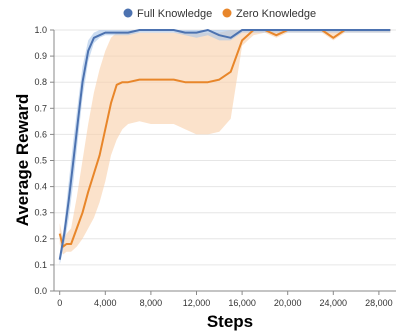  What do you see at coordinates (219, 14) in the screenshot?
I see `legend: Full Knowledge Zero Knowledge` at bounding box center [219, 14].